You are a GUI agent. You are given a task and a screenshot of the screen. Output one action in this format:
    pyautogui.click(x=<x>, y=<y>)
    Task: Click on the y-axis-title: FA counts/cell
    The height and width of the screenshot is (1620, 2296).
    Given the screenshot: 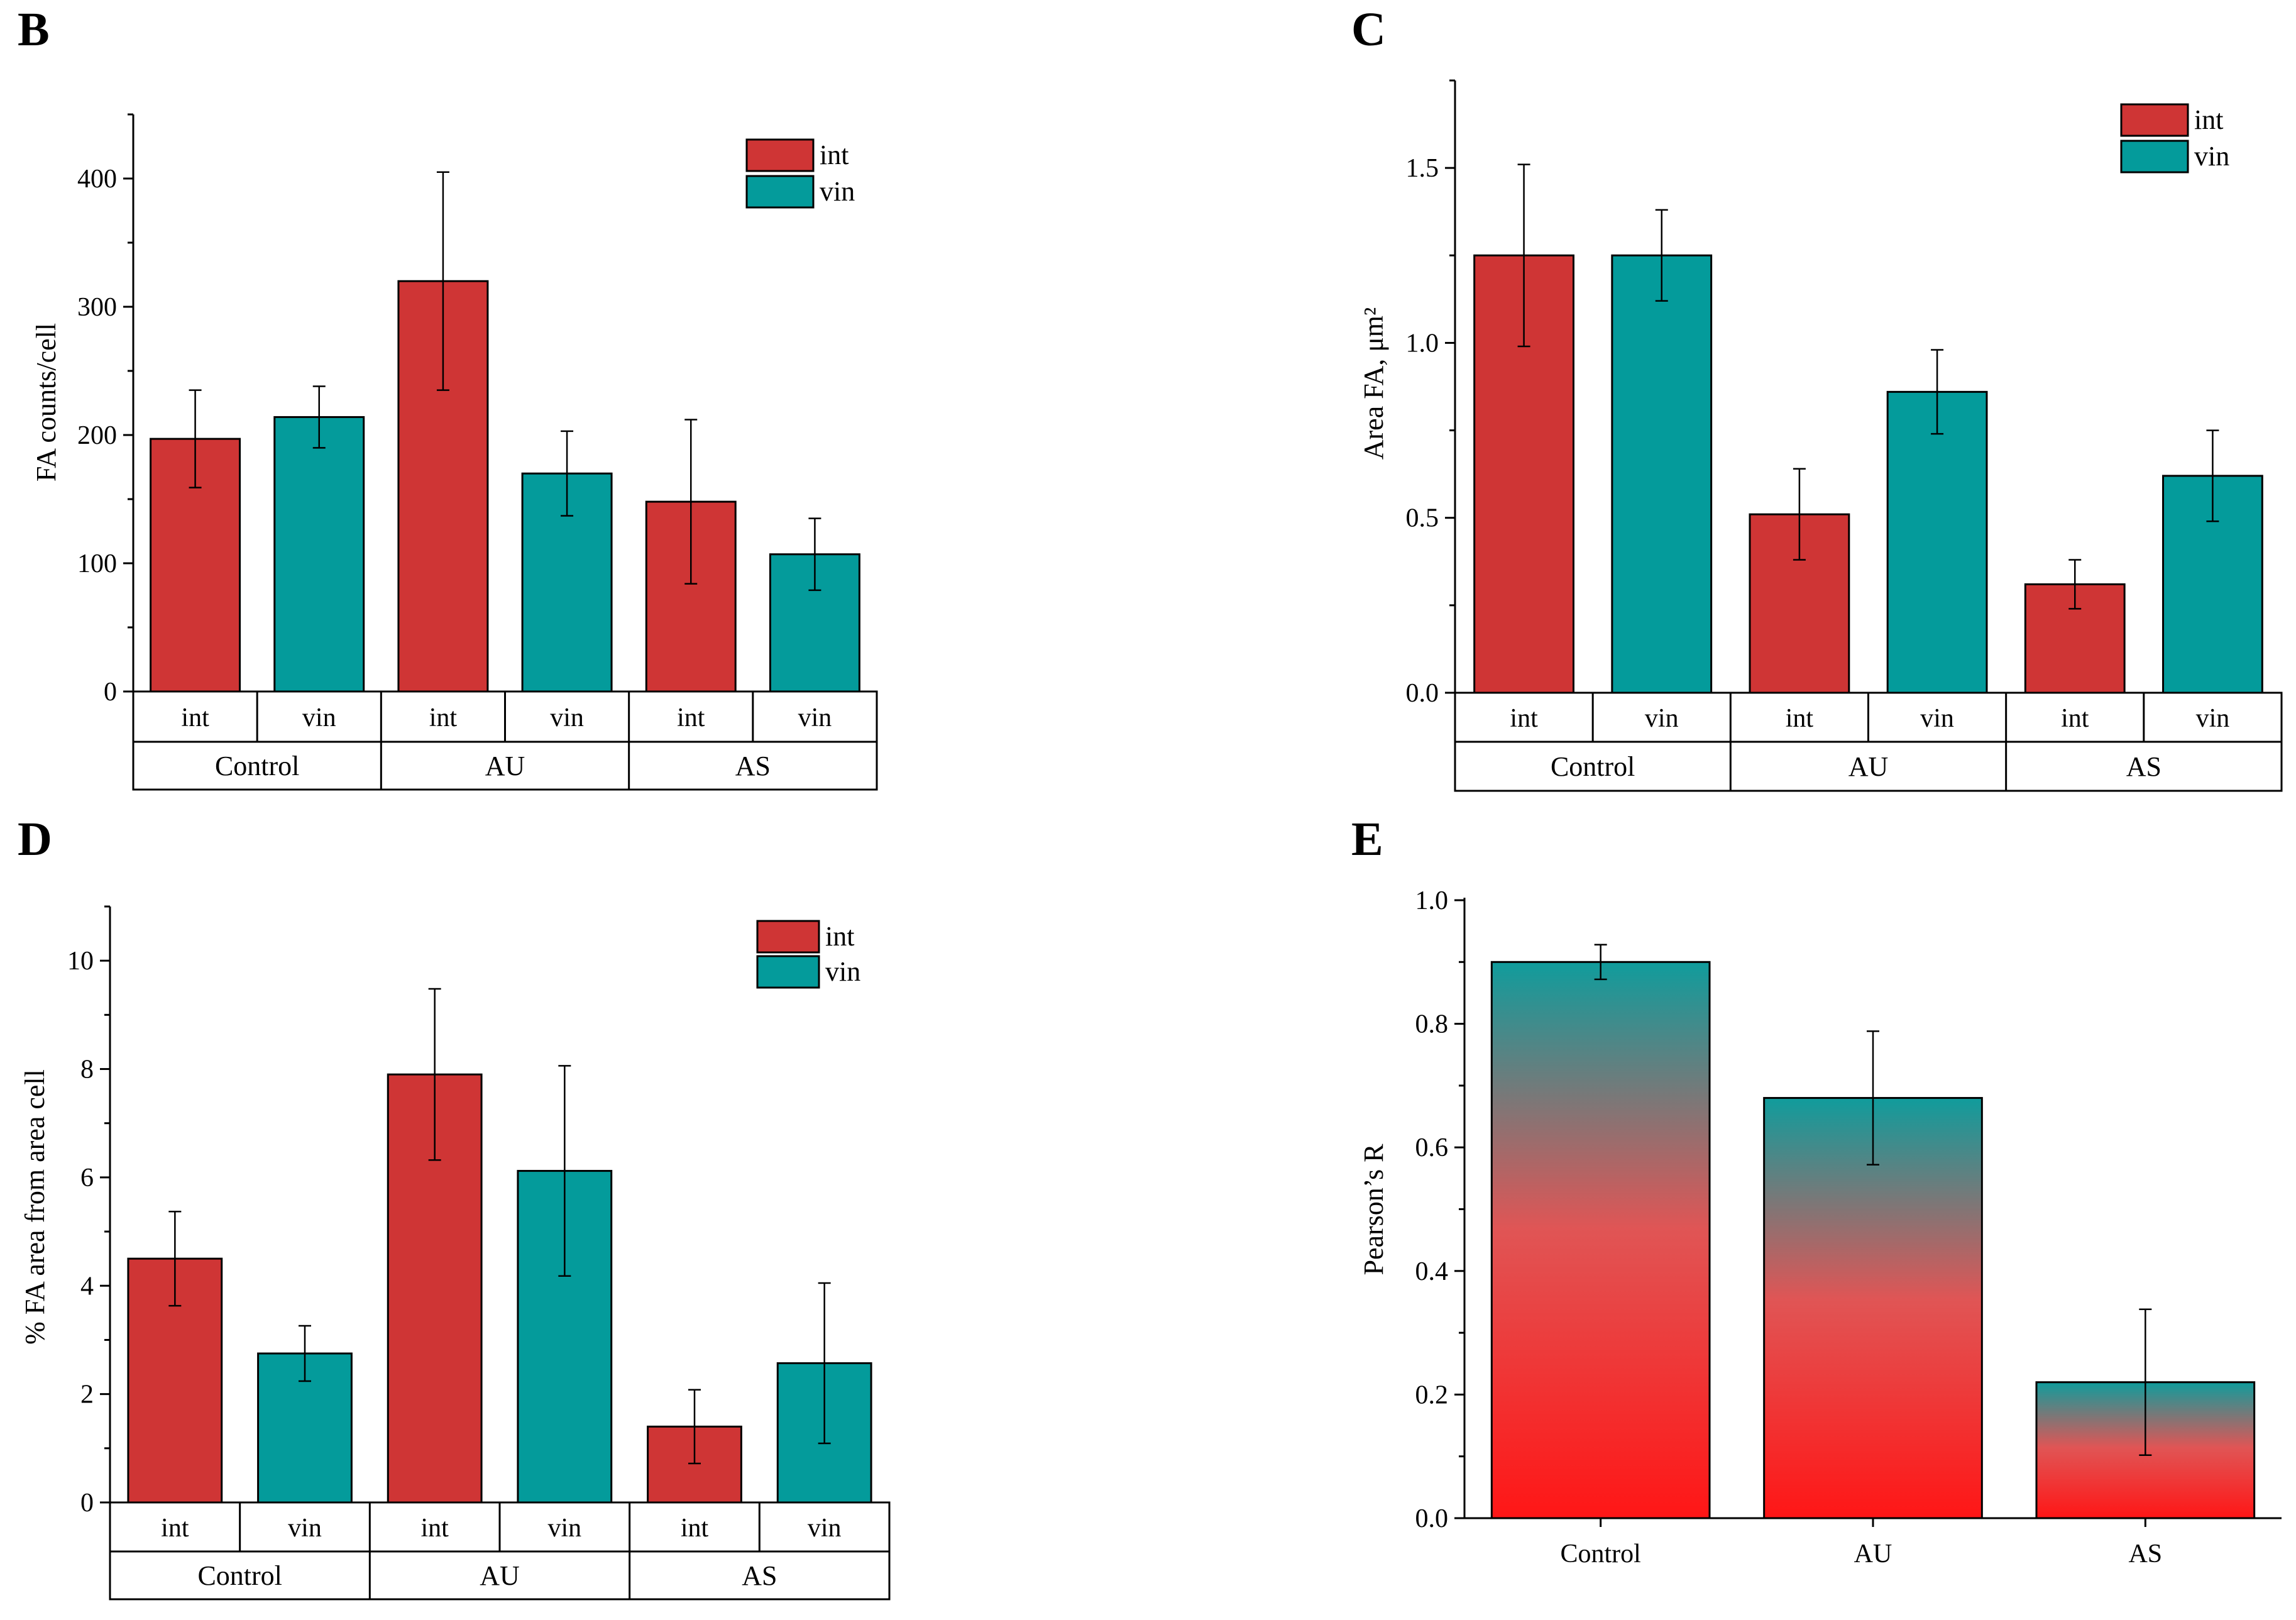 What is the action you would take?
    pyautogui.click(x=46, y=402)
    